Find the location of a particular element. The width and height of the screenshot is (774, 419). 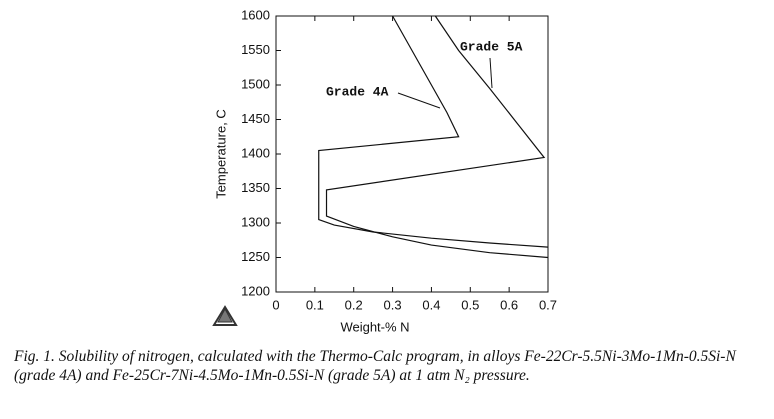

y-tick-label: 1250 is located at coordinates (255, 256).